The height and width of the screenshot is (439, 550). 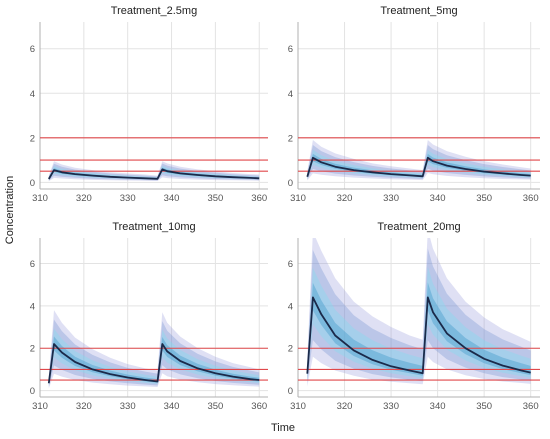 I want to click on prediction-band-cyan, so click(x=419, y=323).